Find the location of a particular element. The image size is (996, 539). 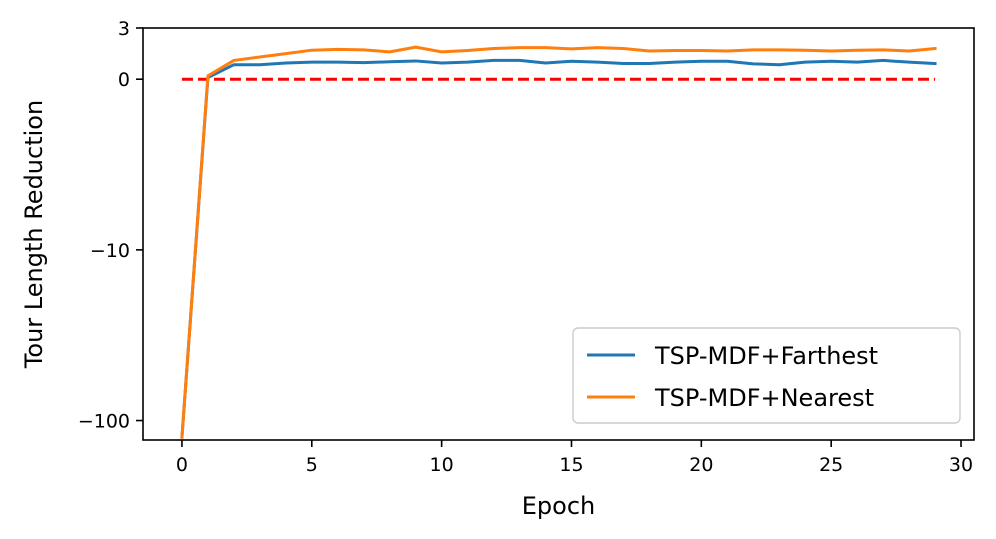

x-axis-title: Epoch is located at coordinates (559, 506).